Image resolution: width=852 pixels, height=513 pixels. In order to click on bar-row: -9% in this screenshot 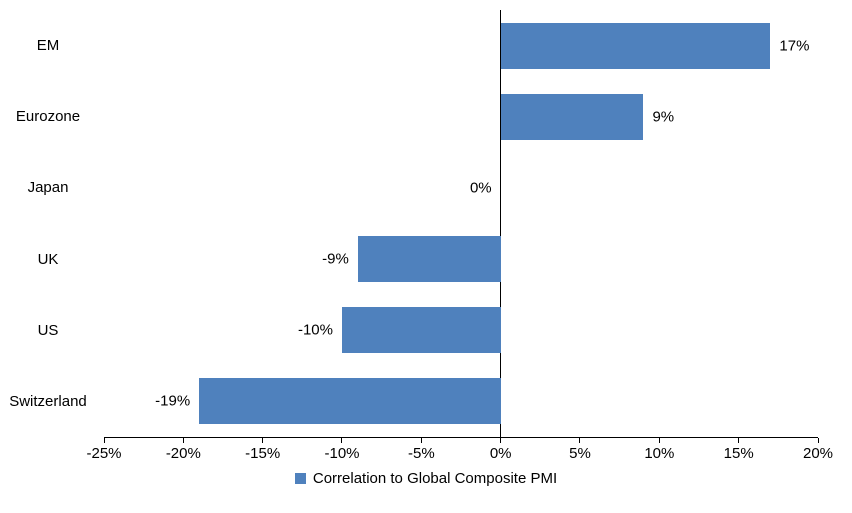, I will do `click(461, 258)`.